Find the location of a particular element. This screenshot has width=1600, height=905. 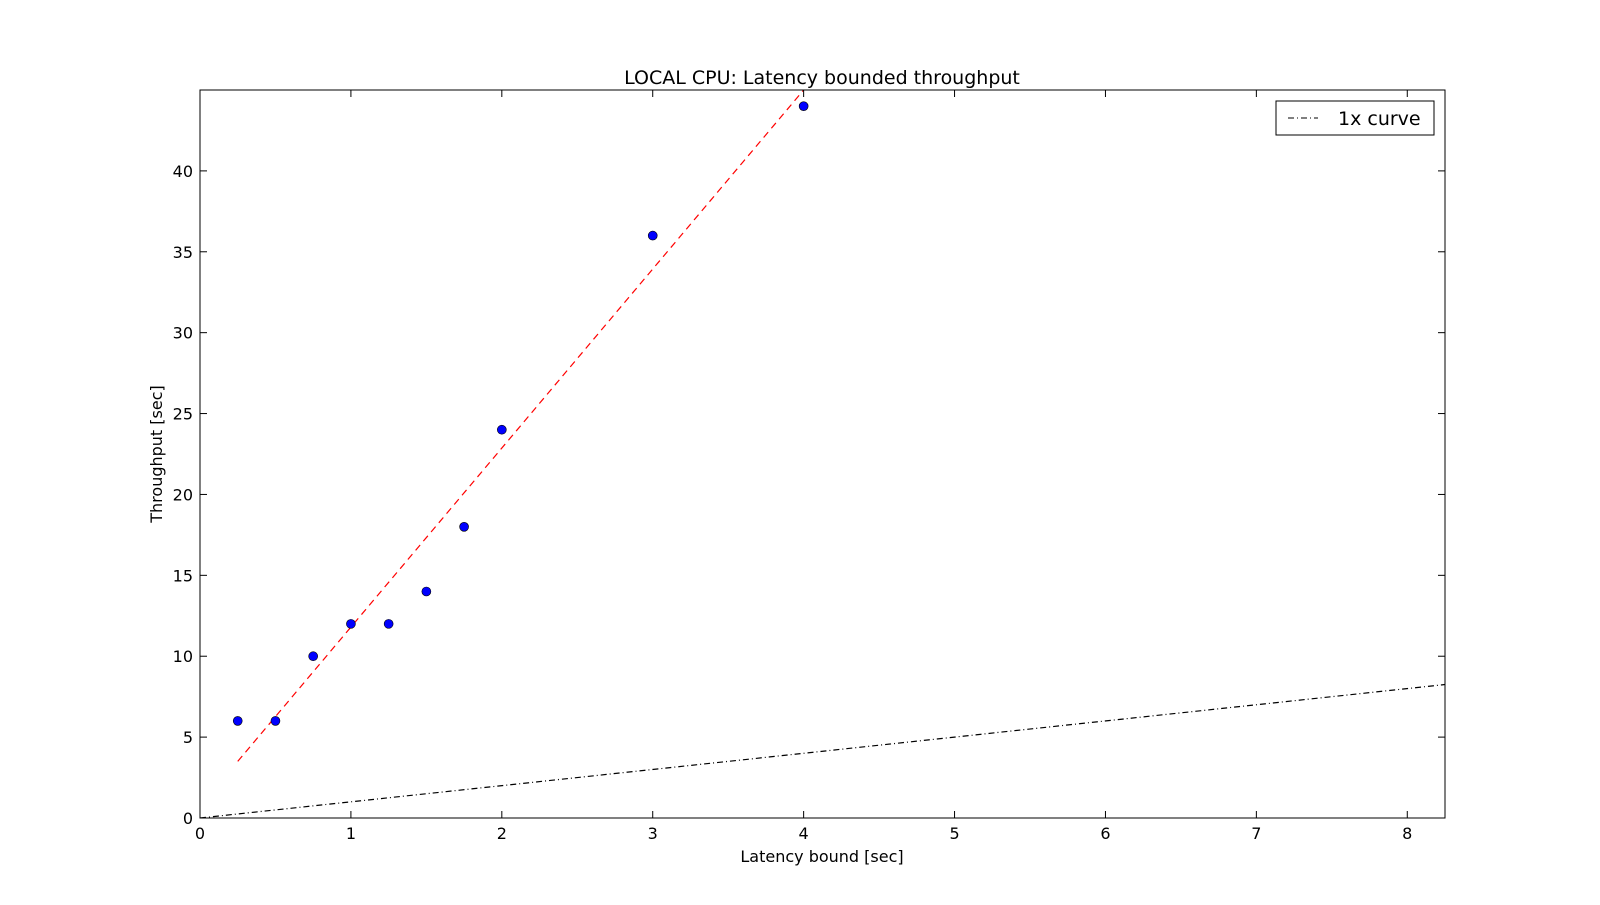

y-tick-label: 25 is located at coordinates (183, 414).